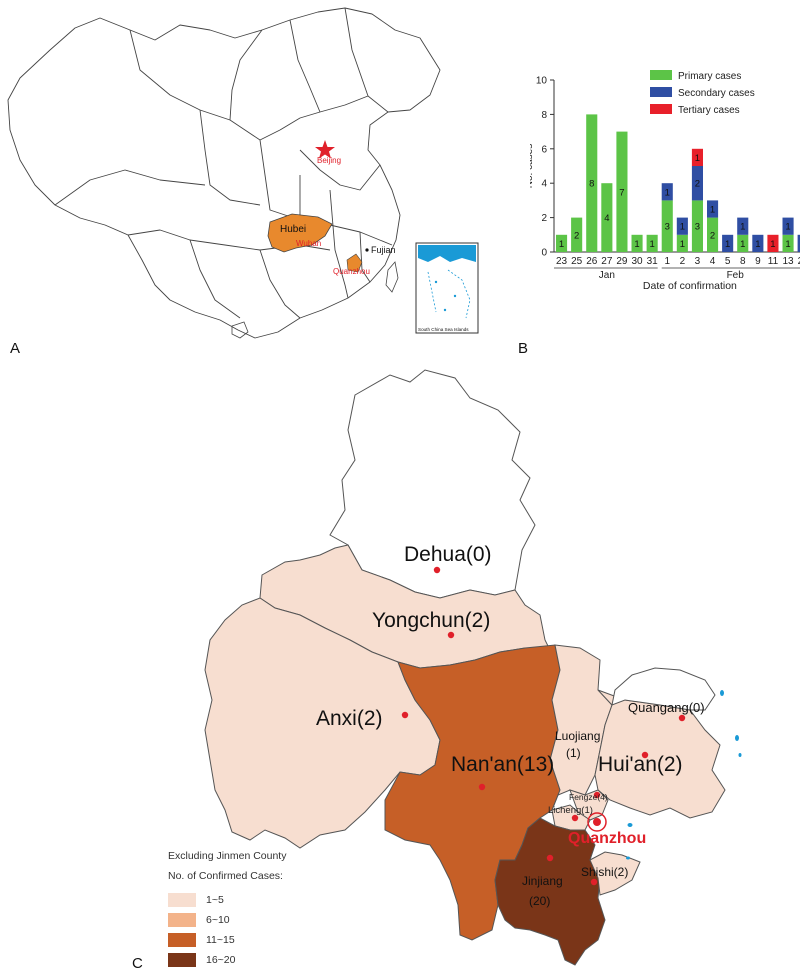 Image resolution: width=800 pixels, height=980 pixels. I want to click on legend-item: 11~15, so click(227, 940).